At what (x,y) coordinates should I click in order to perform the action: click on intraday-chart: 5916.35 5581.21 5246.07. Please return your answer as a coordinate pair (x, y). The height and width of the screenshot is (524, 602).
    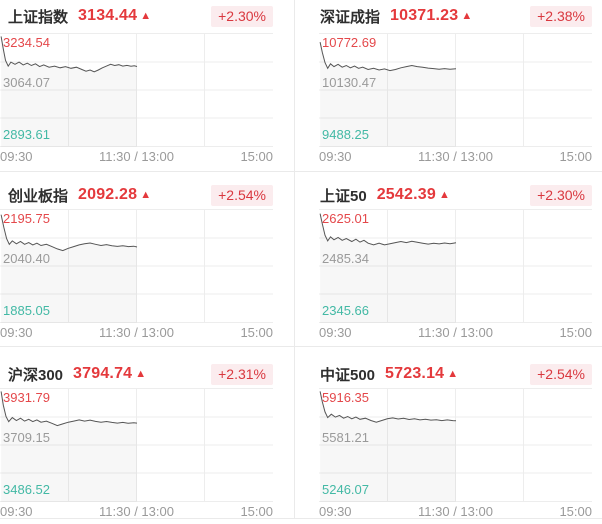
    Looking at the image, I should click on (455, 445).